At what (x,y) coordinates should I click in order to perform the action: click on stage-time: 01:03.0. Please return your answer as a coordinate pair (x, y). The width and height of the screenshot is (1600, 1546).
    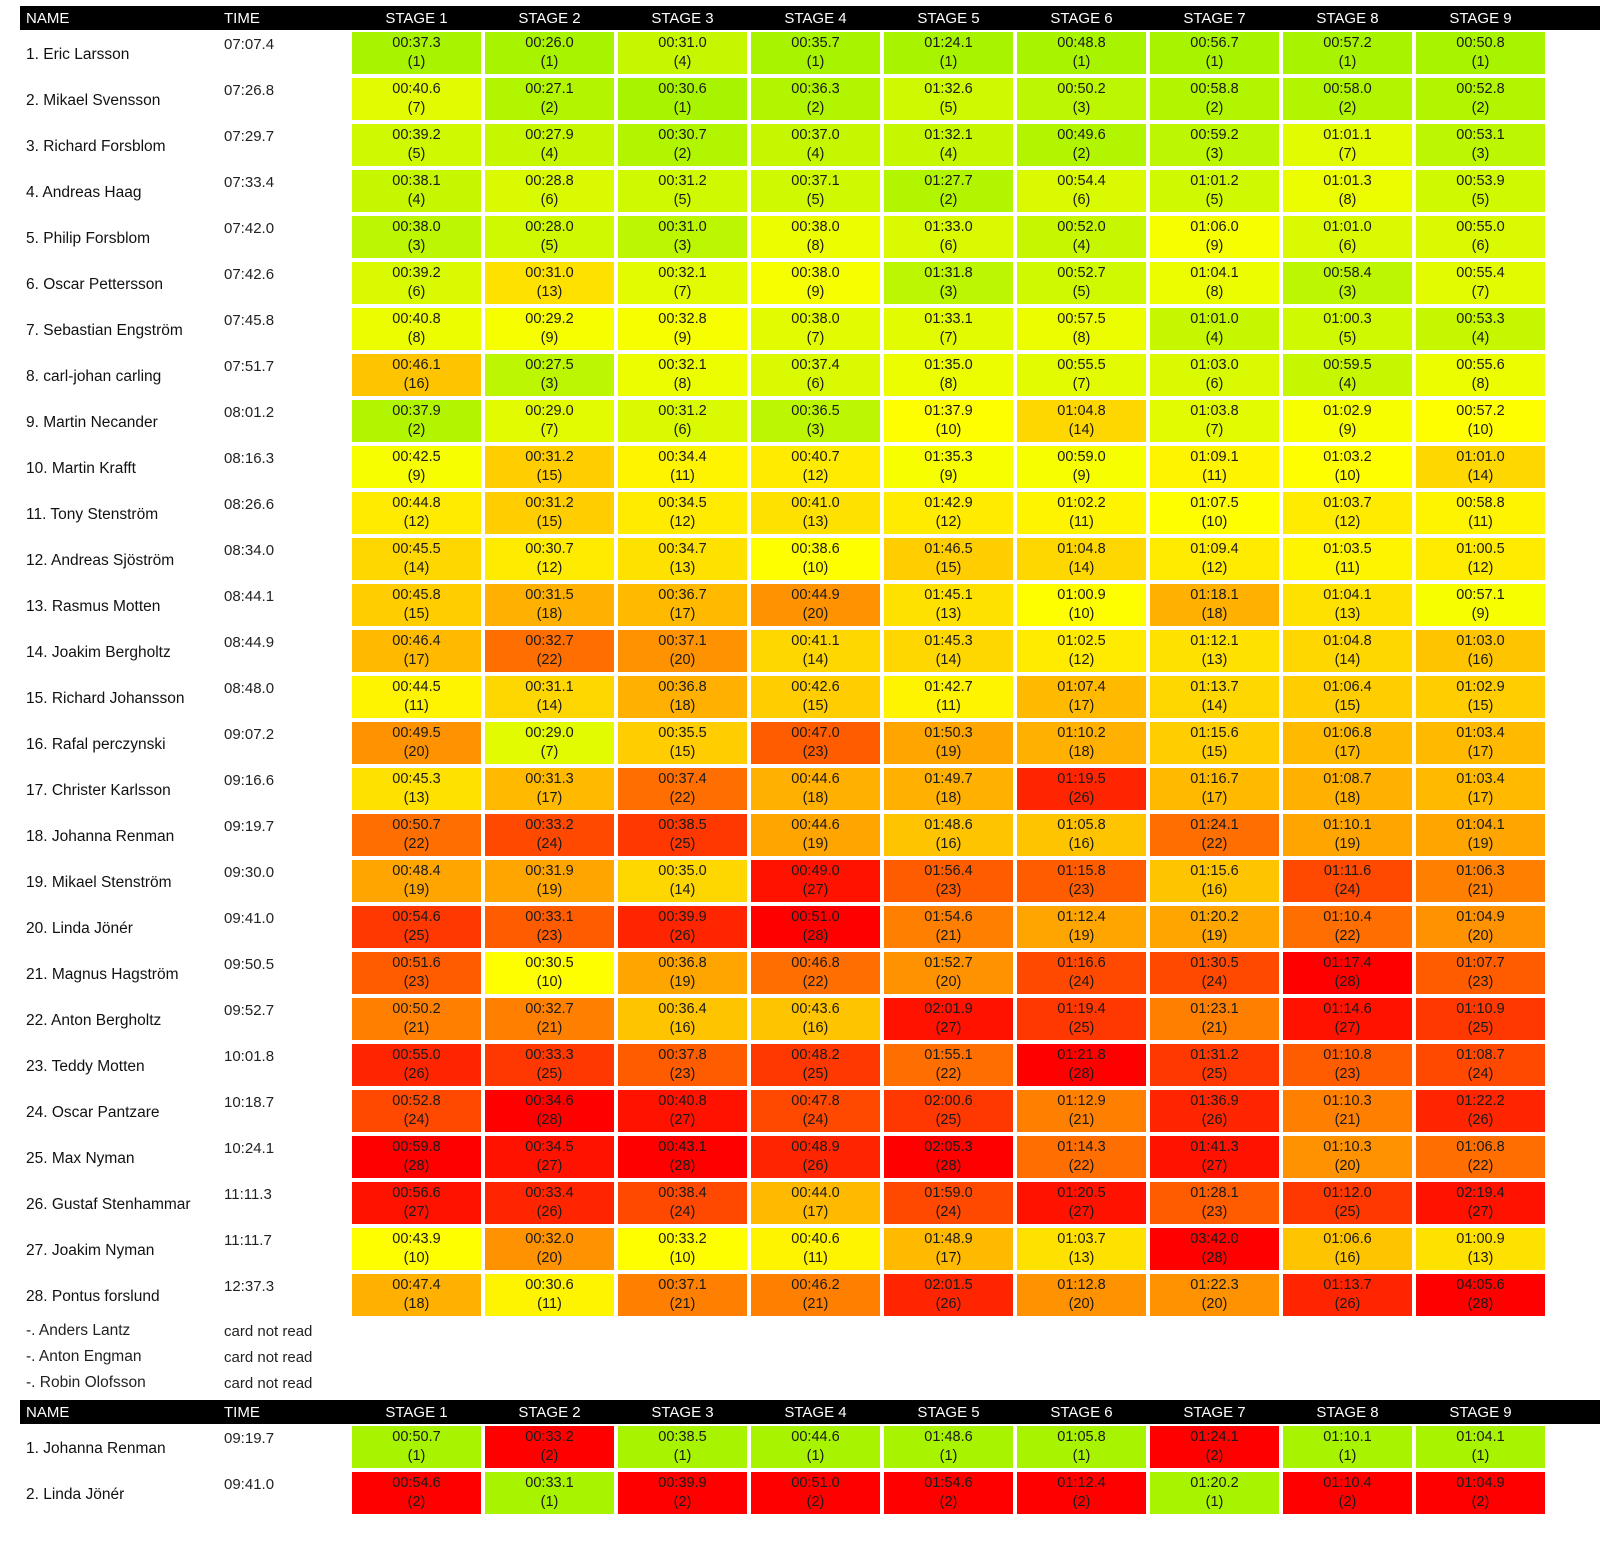
    Looking at the image, I should click on (1480, 641).